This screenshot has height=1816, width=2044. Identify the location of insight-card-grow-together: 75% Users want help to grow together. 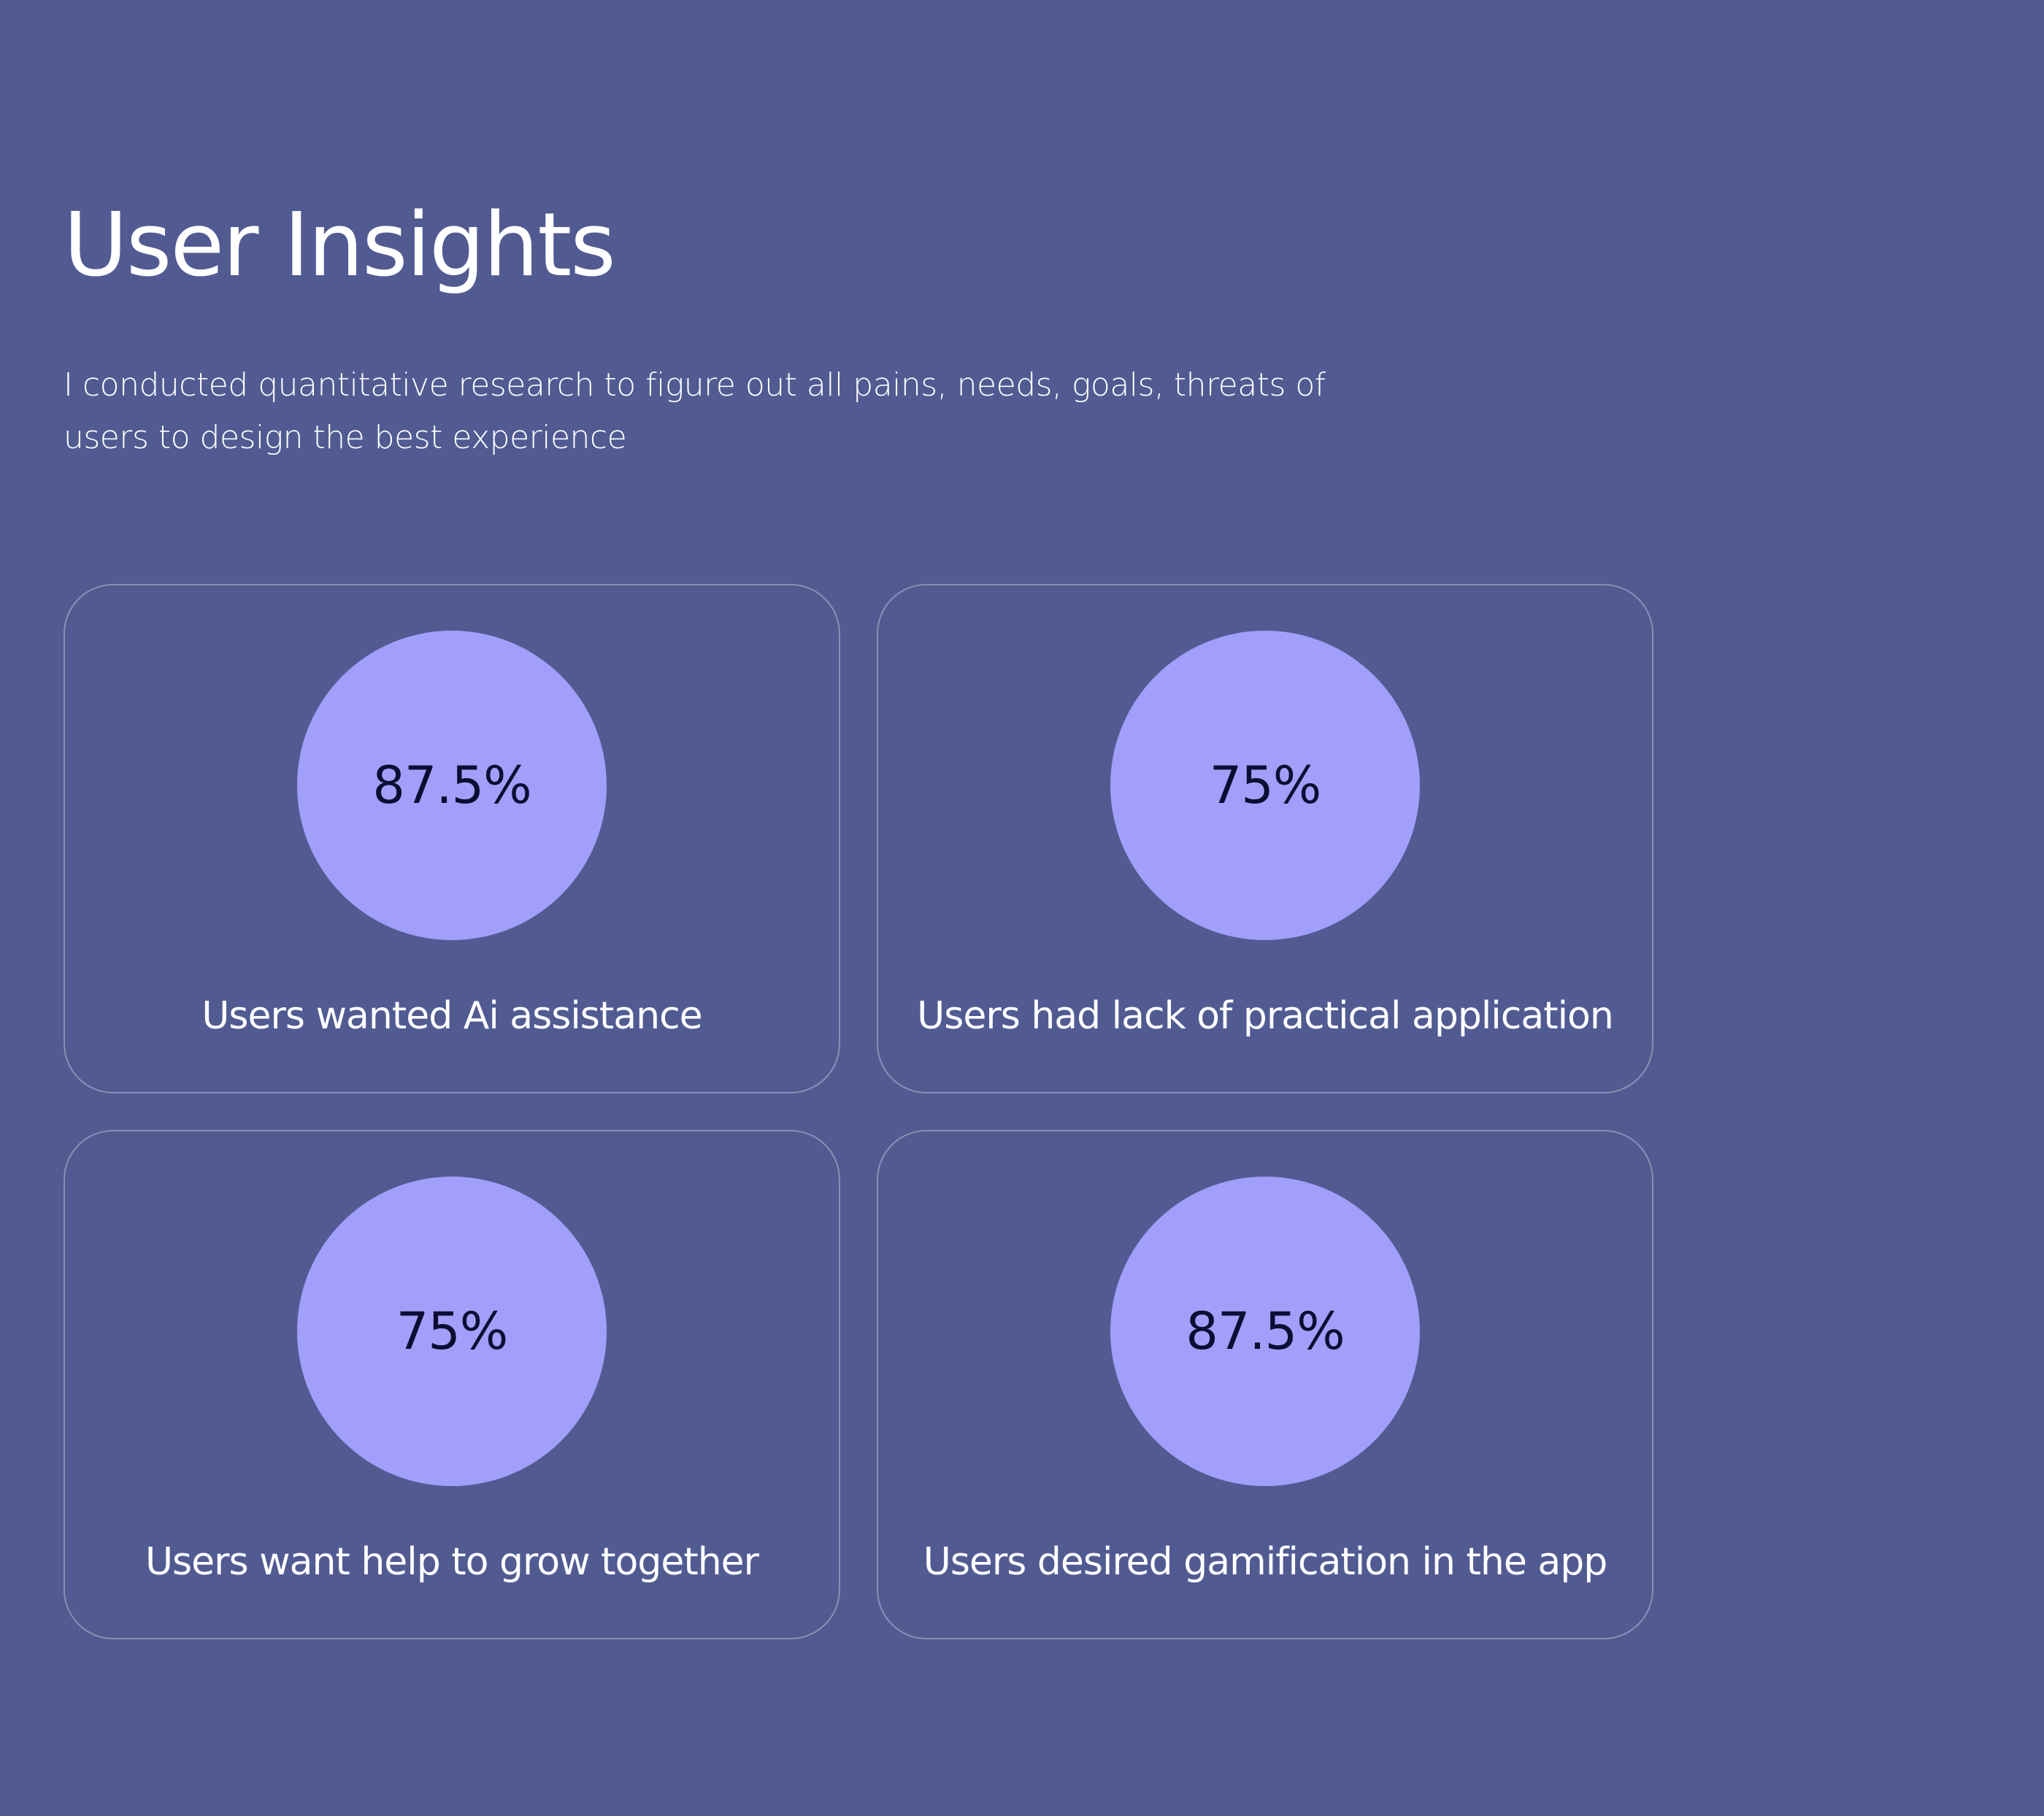
(452, 1384).